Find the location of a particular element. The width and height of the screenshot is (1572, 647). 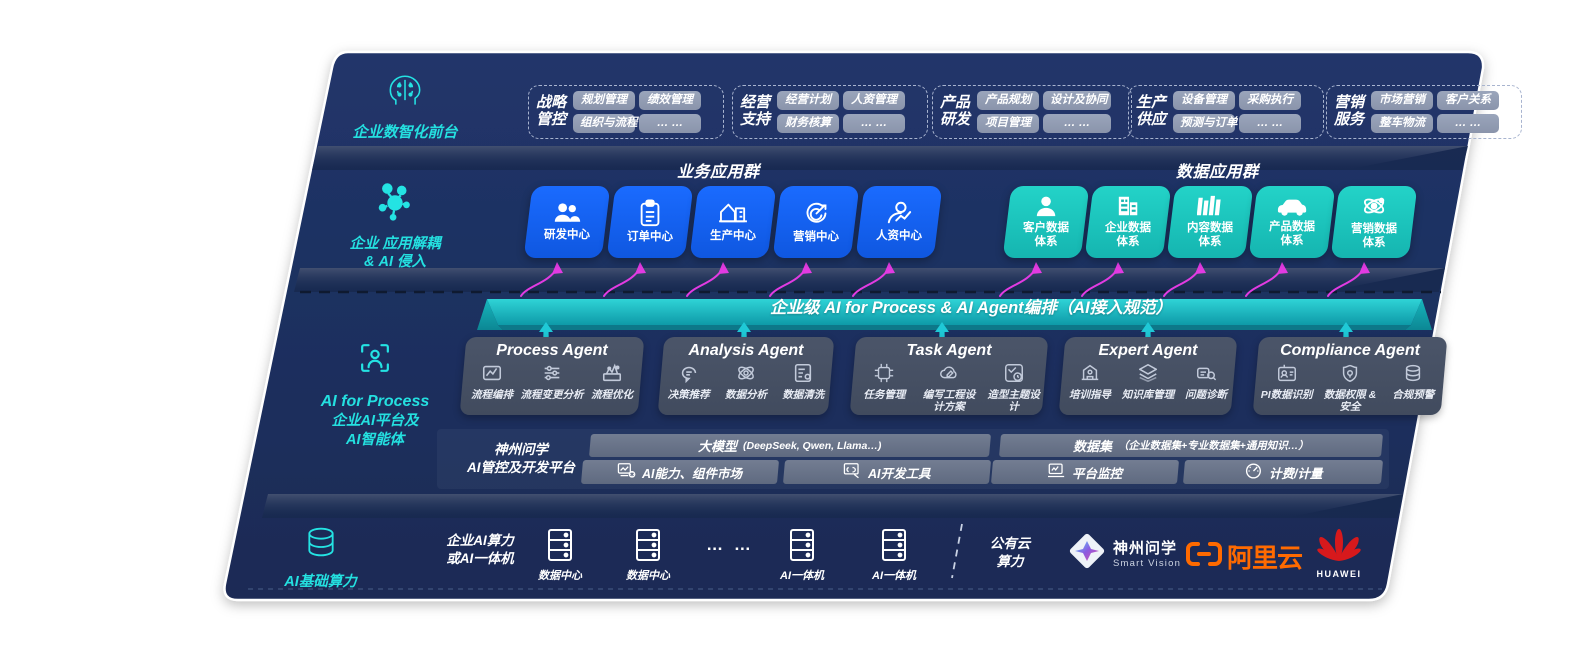

agent-card-process: Process Agent 流程编排 流程变更分析 is located at coordinates (552, 376).